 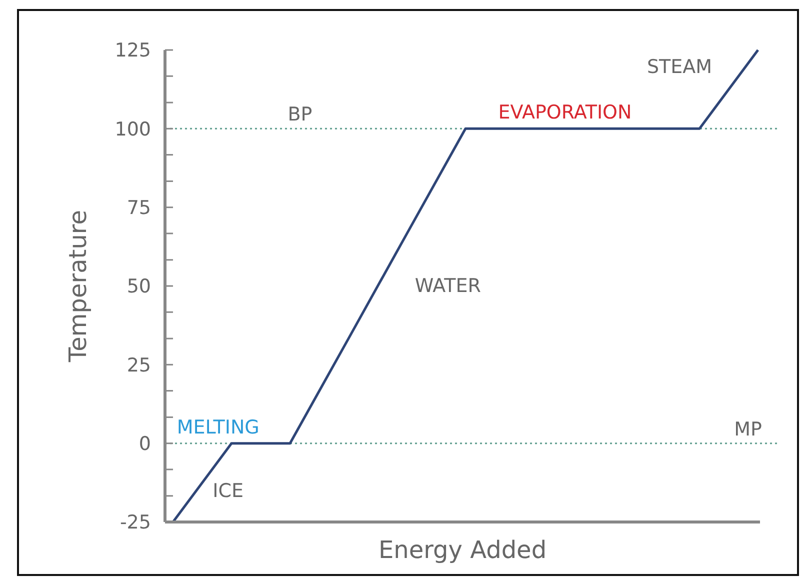 What do you see at coordinates (228, 491) in the screenshot?
I see `annotation: ICE` at bounding box center [228, 491].